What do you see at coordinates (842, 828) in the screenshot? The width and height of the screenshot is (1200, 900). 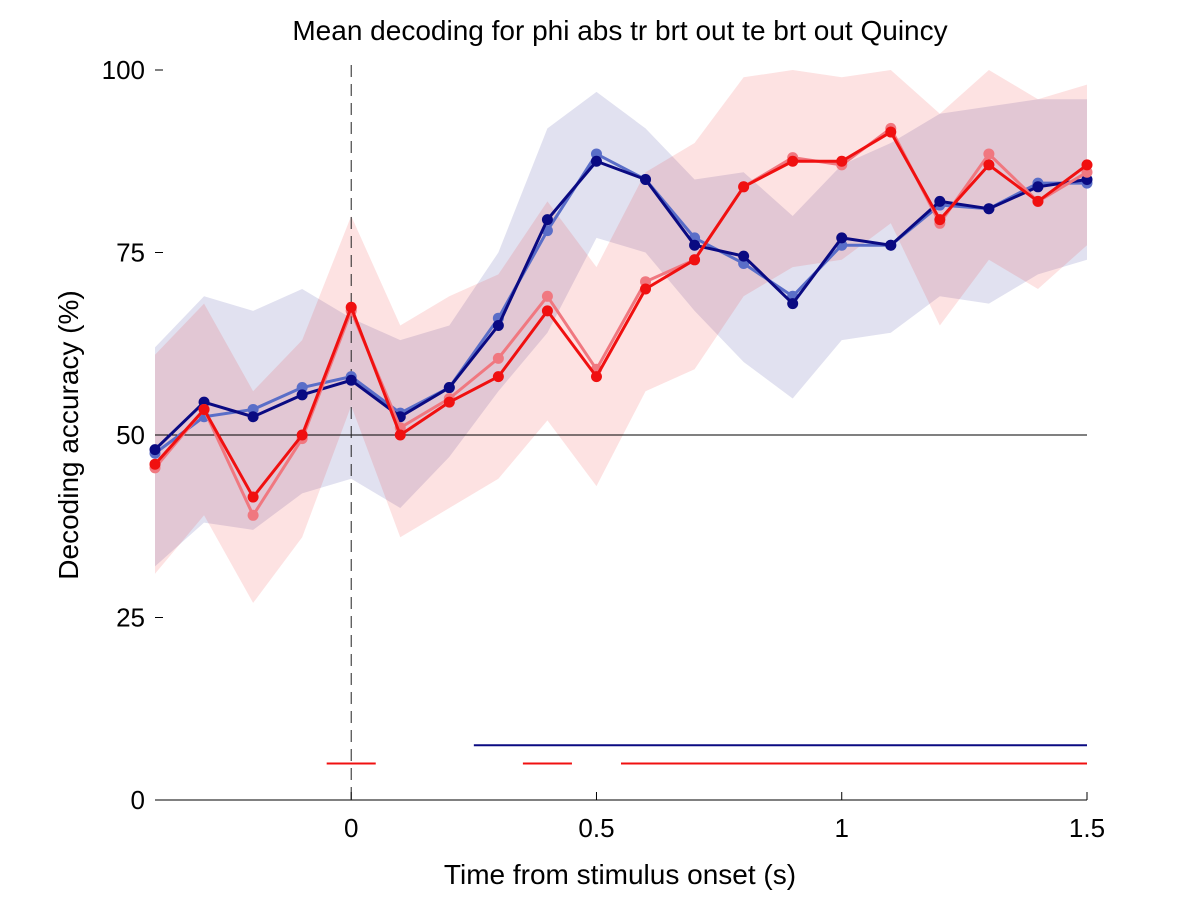 I see `x-tick-label: 1` at bounding box center [842, 828].